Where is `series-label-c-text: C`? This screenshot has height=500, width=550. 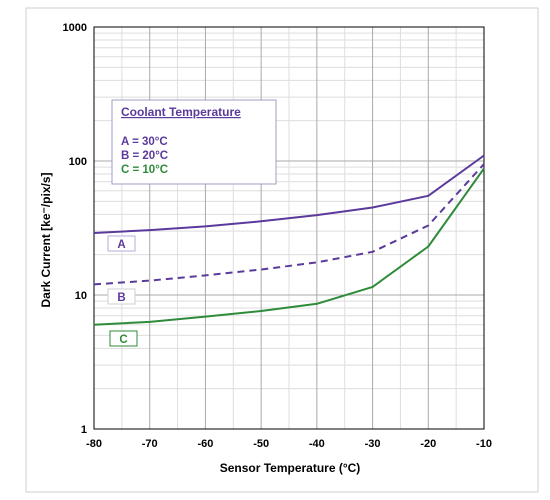
series-label-c-text: C is located at coordinates (123, 340).